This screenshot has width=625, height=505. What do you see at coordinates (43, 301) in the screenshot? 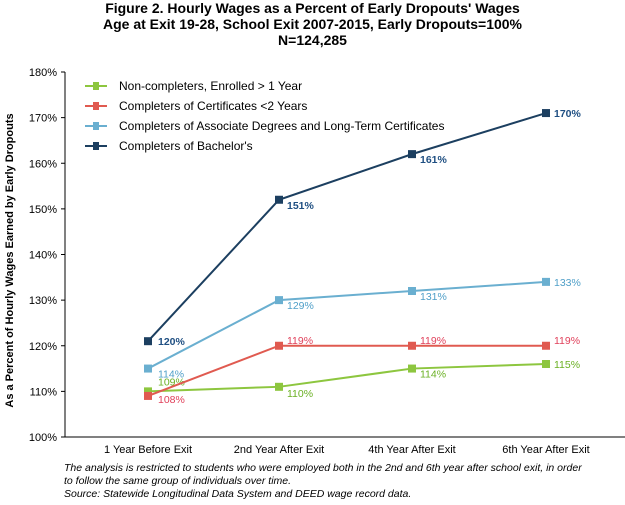
I see `y-tick-label: 130%` at bounding box center [43, 301].